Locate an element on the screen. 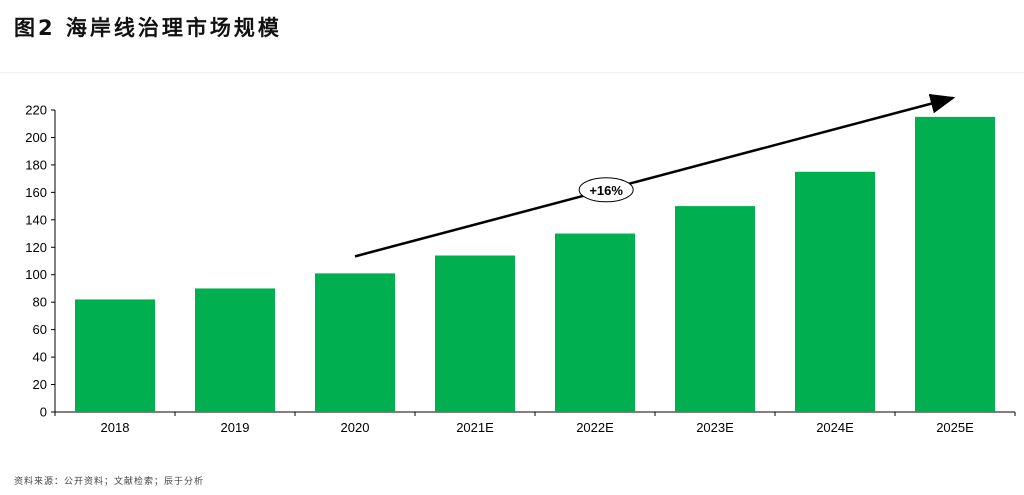 The height and width of the screenshot is (495, 1024). y-tick-label: 0 is located at coordinates (43, 412).